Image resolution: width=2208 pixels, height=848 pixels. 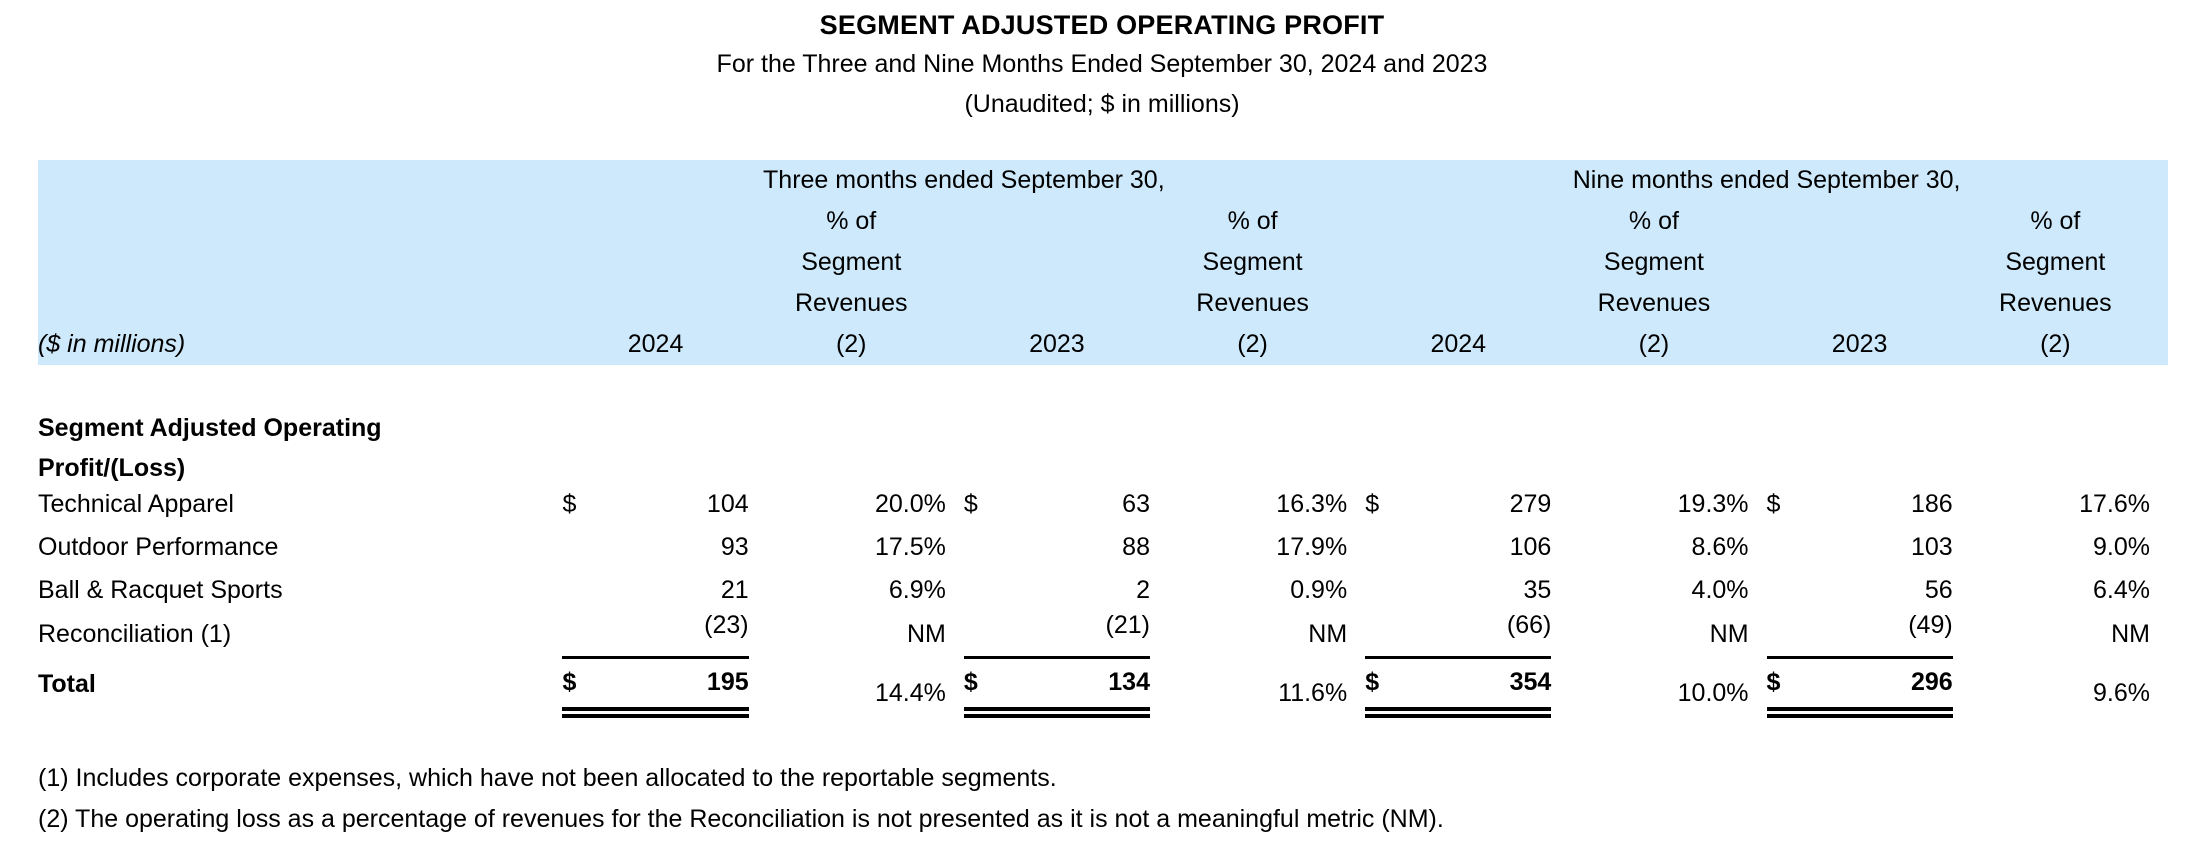 I want to click on pct-header-row-2: Segment Segment Segment Segment, so click(x=1103, y=262).